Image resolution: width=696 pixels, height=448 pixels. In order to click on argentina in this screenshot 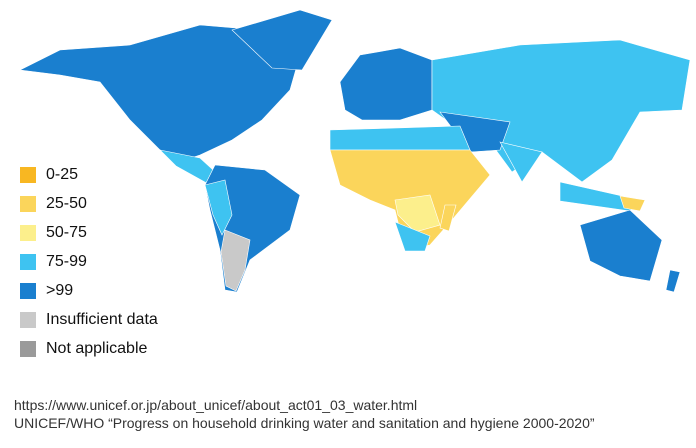, I will do `click(235, 260)`.